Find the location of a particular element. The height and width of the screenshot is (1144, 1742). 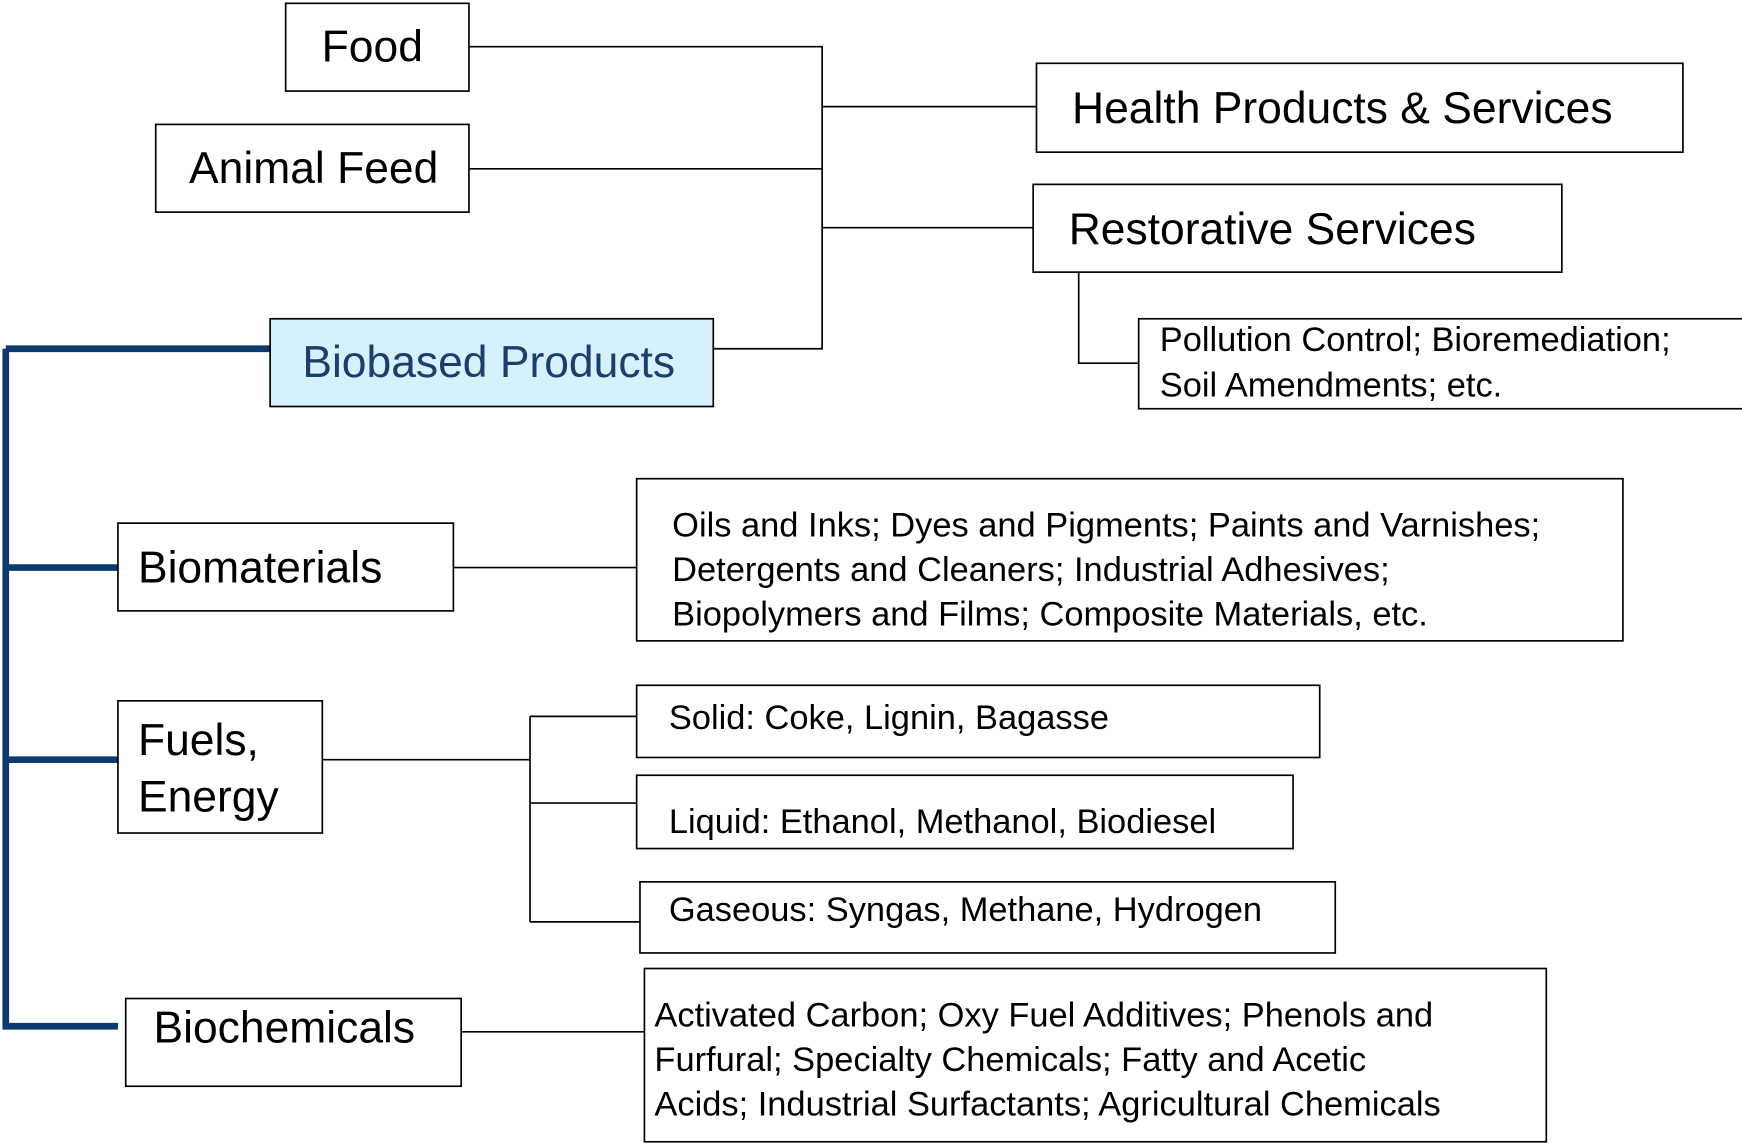

node-label: Solid: Coke, Lignin, Bagasse is located at coordinates (889, 718).